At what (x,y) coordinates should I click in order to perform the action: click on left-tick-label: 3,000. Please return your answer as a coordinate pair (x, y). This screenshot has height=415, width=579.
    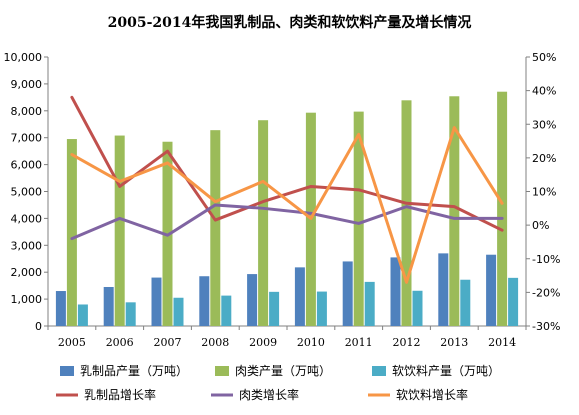
    Looking at the image, I should click on (27, 245).